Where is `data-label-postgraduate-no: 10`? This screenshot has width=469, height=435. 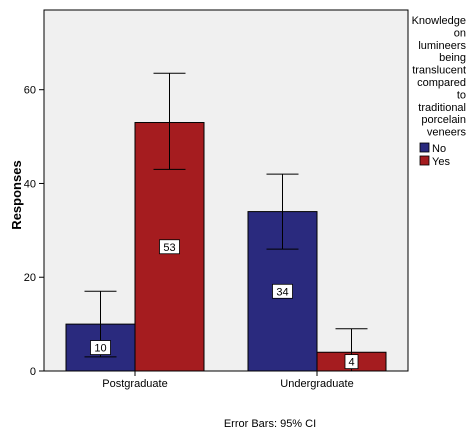
data-label-postgraduate-no: 10 is located at coordinates (100, 349).